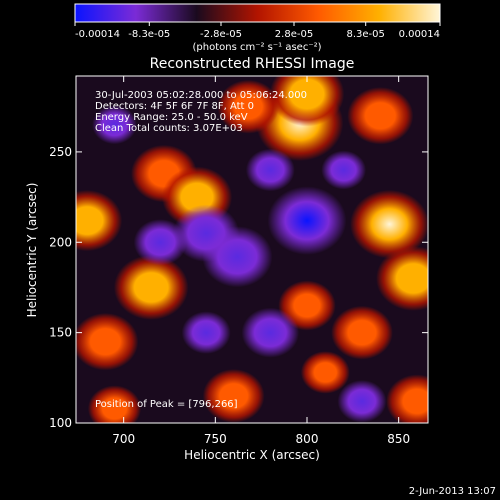 Image resolution: width=500 pixels, height=500 pixels. Describe the element at coordinates (97, 34) in the screenshot. I see `colorbar-tick-label: -0.00014` at that location.